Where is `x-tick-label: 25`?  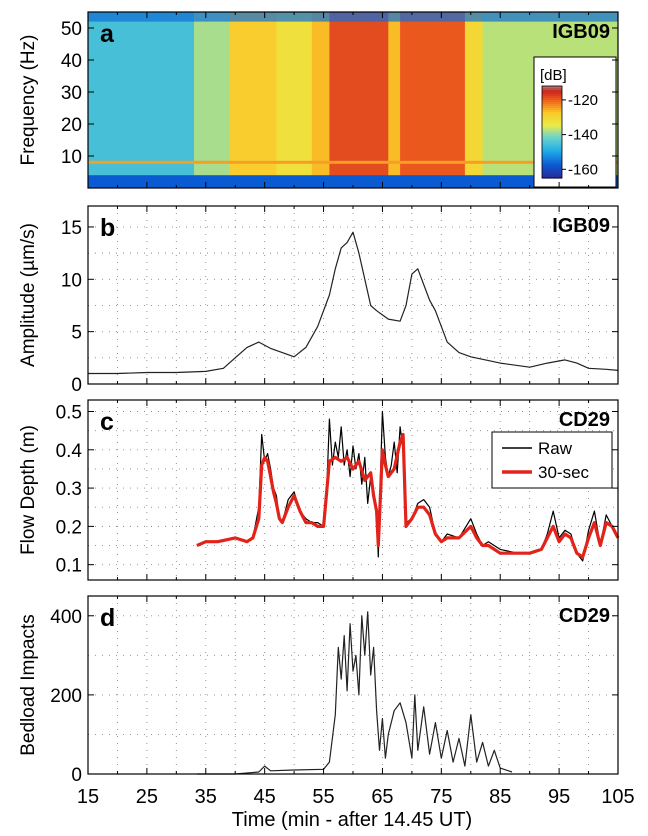 x-tick-label: 25 is located at coordinates (147, 797).